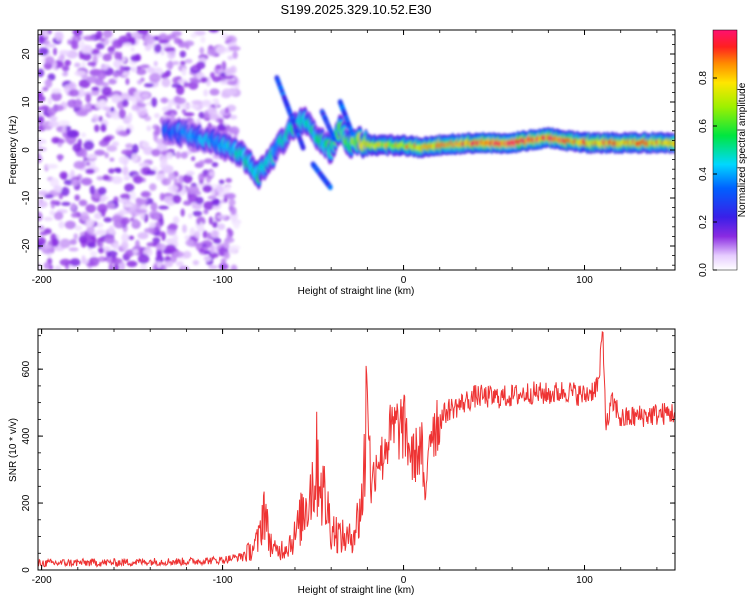 The height and width of the screenshot is (600, 750). I want to click on snr-x-axis-label: Height of straight line (km), so click(356, 590).